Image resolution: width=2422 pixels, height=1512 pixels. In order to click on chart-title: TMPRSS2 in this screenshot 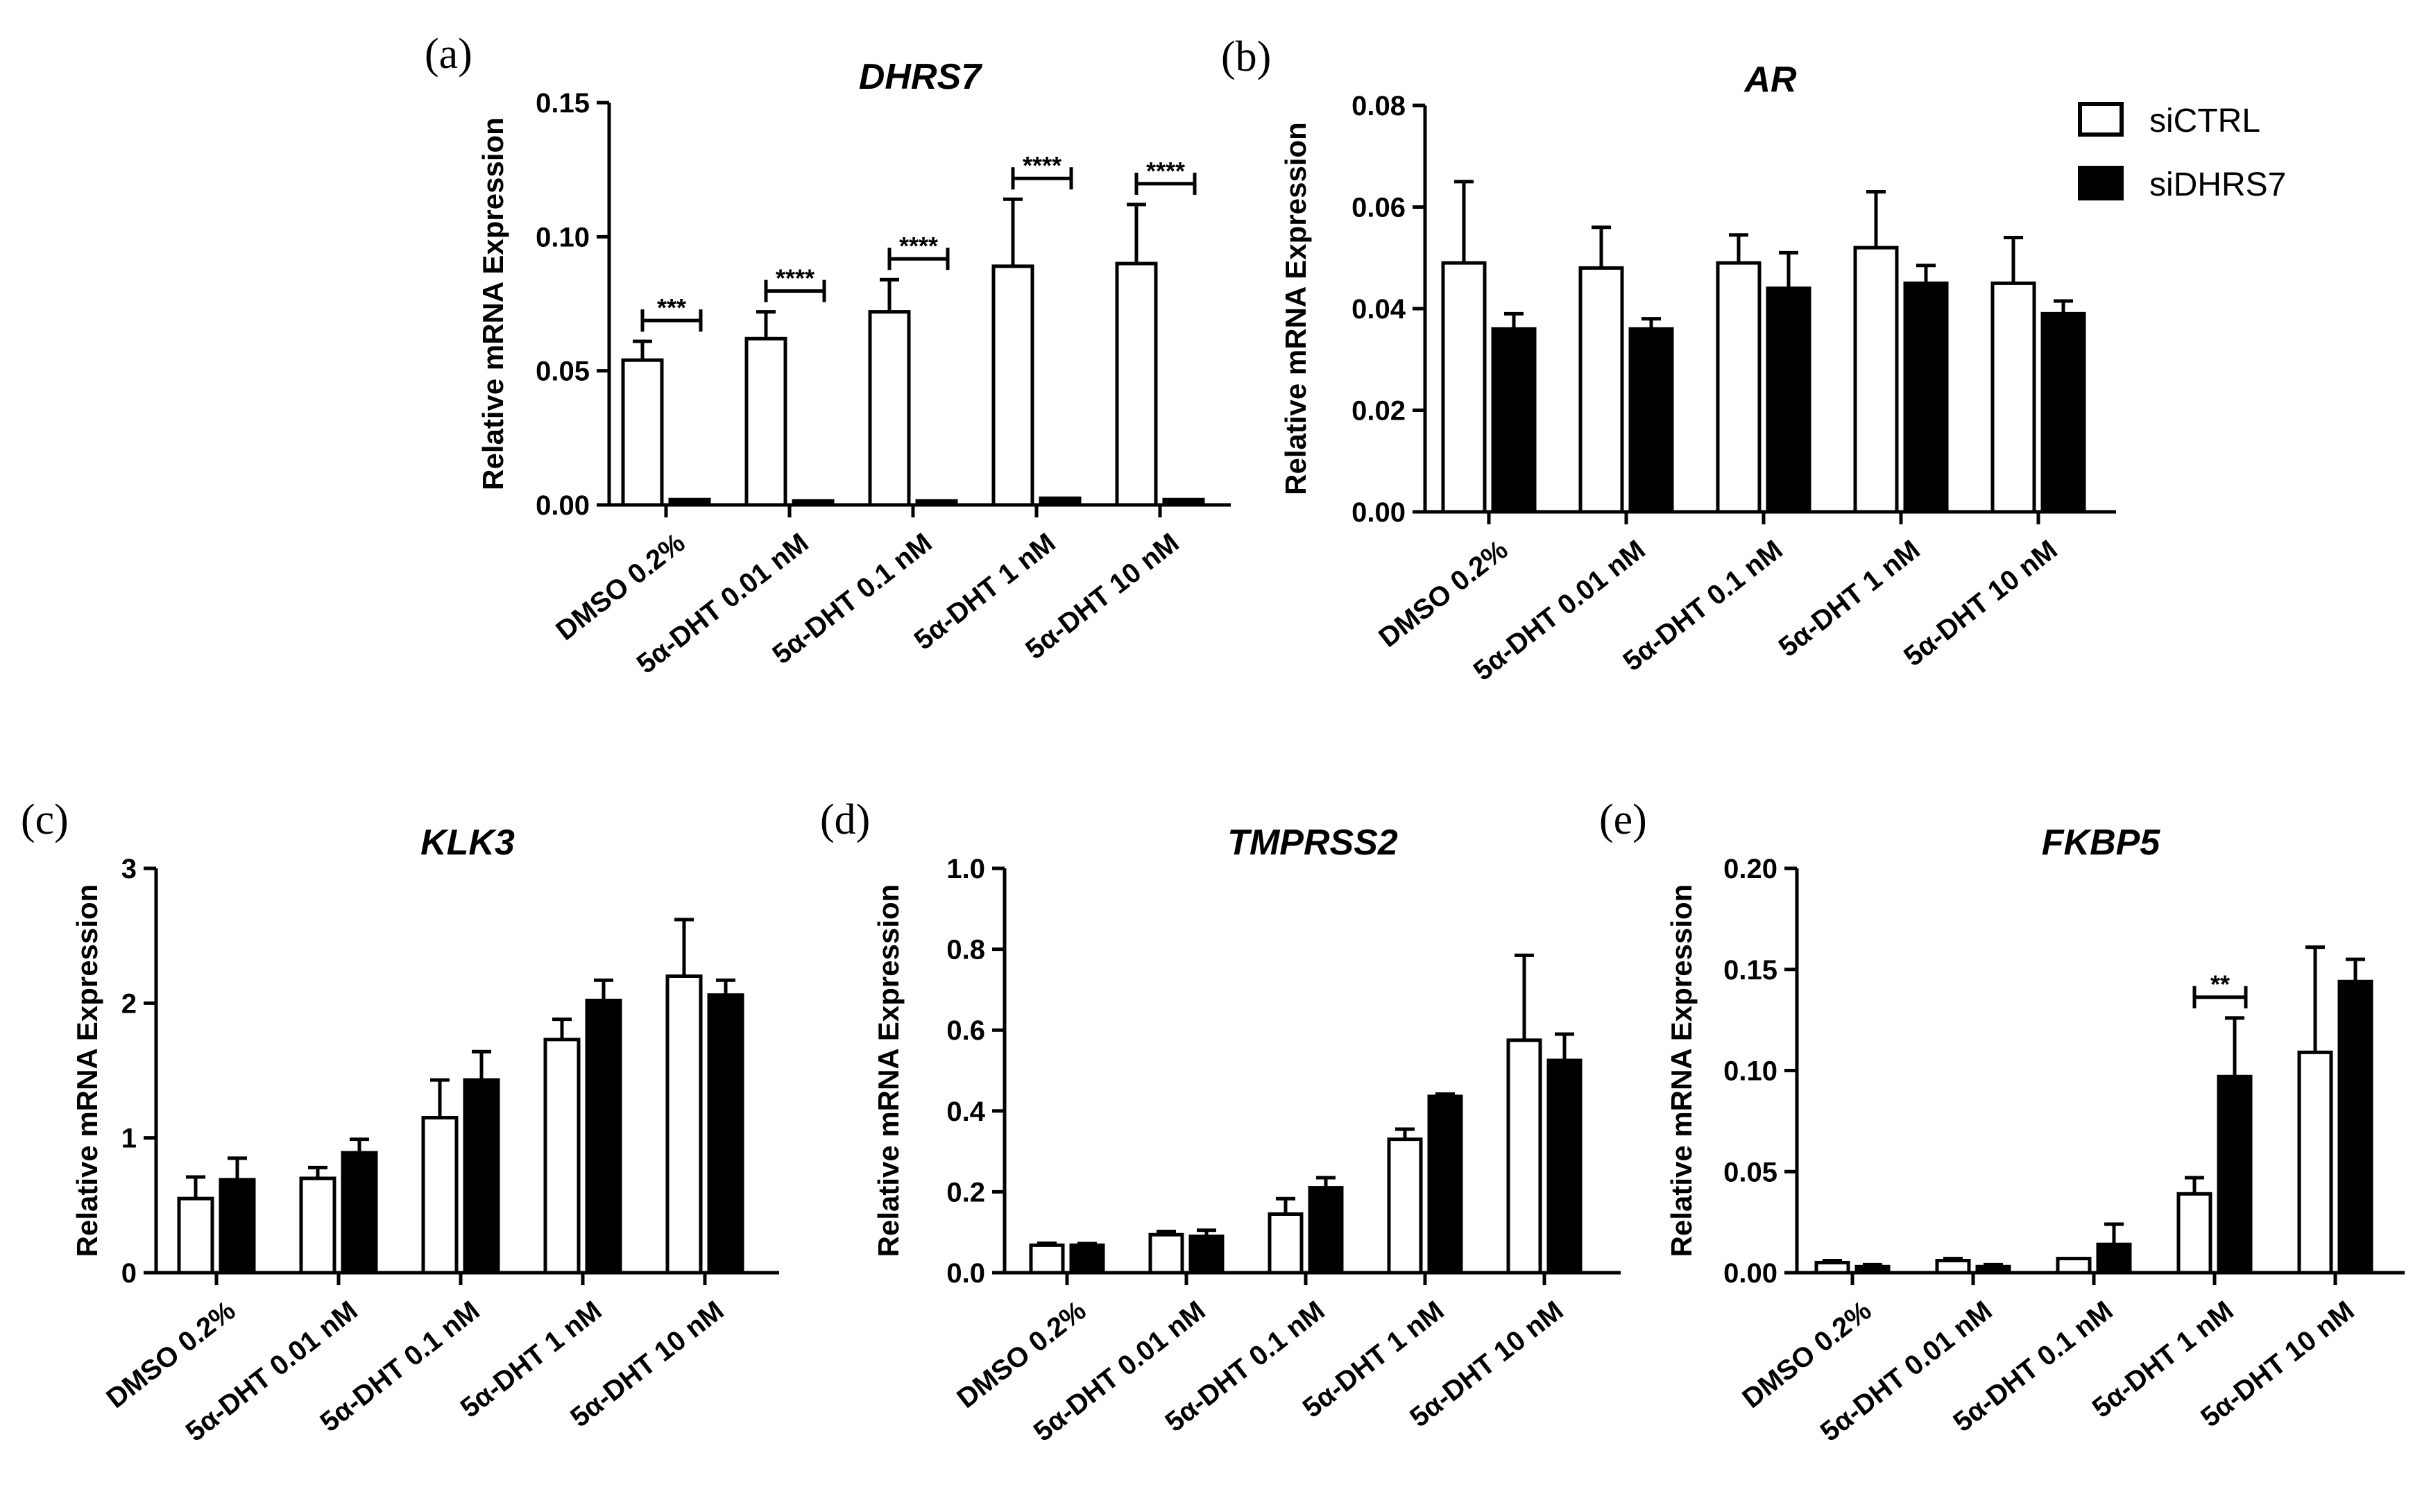, I will do `click(1312, 843)`.